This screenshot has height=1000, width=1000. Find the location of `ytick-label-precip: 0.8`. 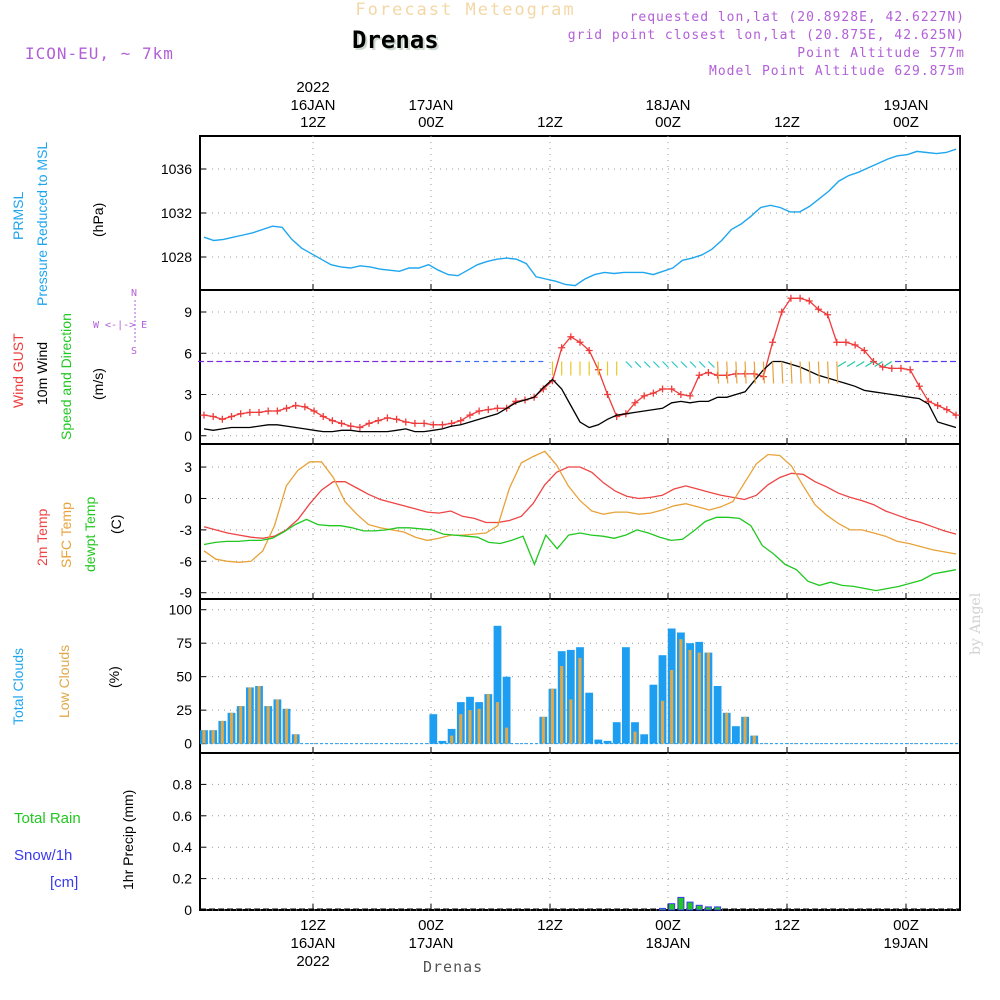

ytick-label-precip: 0.8 is located at coordinates (183, 784).